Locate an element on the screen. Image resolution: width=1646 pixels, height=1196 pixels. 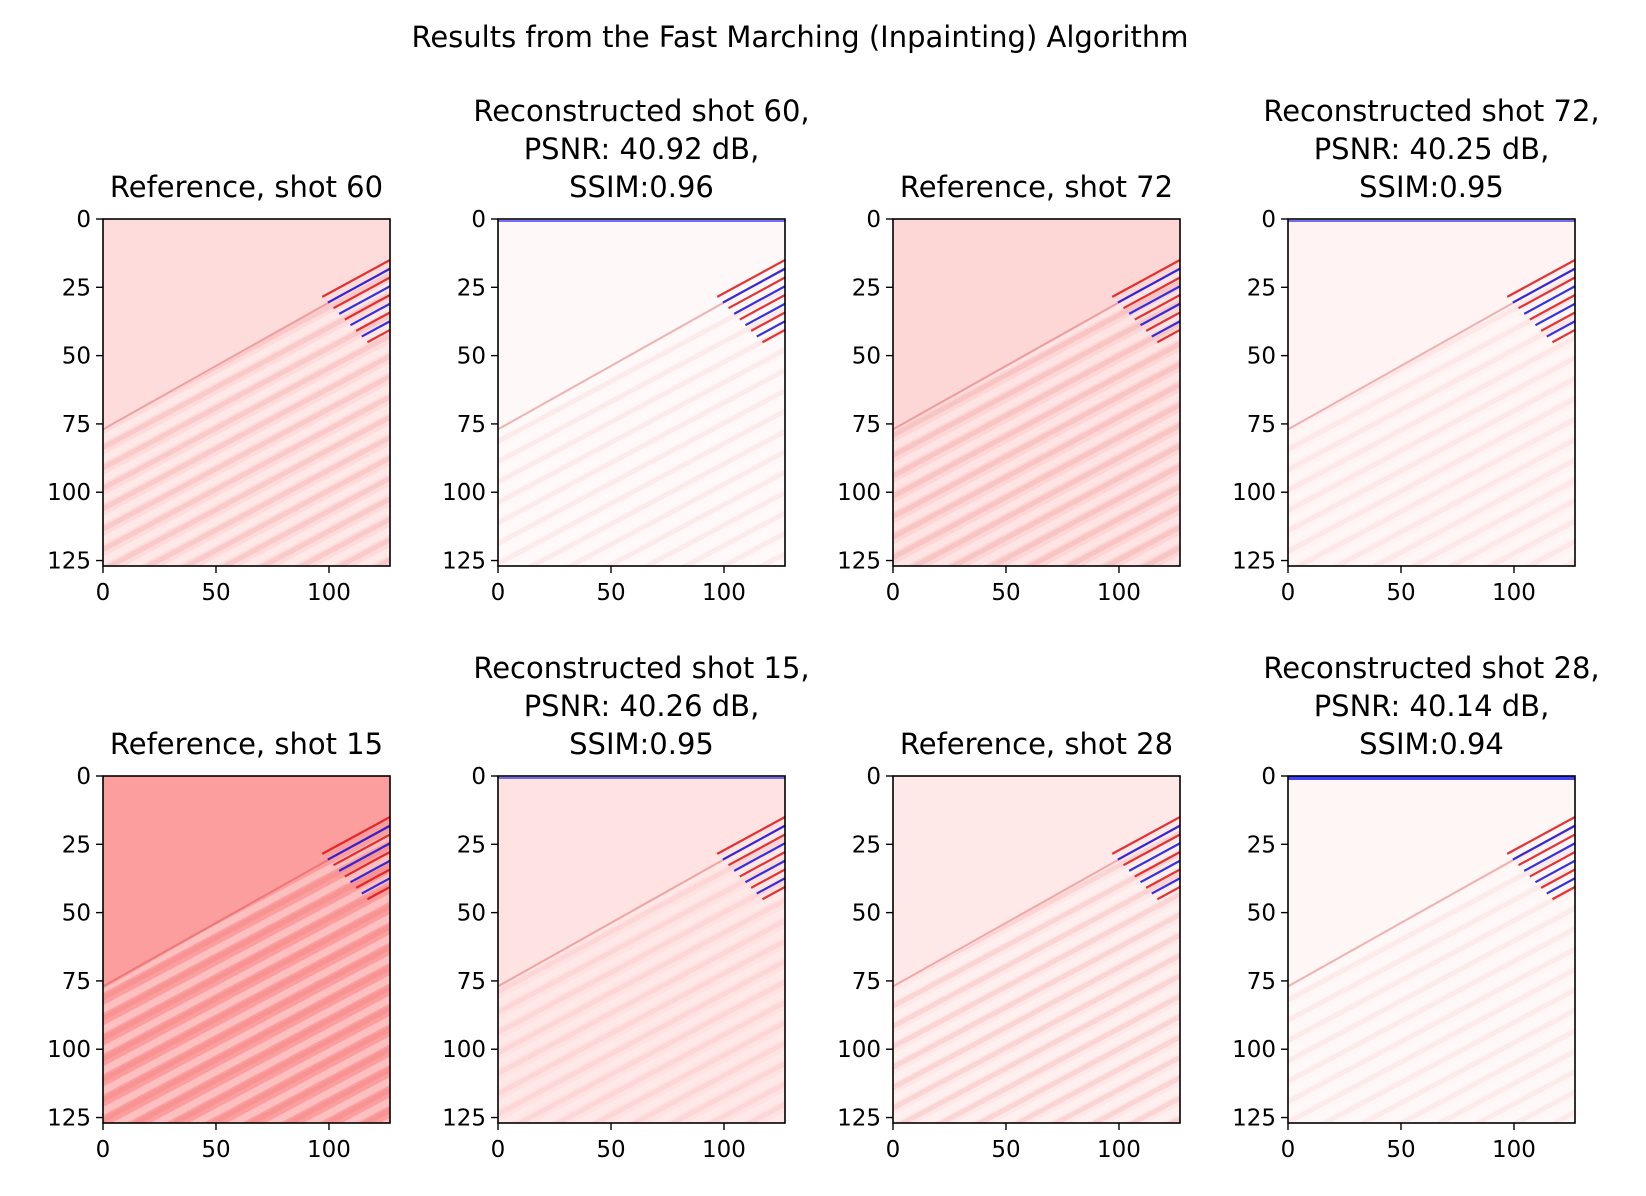
subplot-title-line: SSIM:0.94 is located at coordinates (1431, 744).